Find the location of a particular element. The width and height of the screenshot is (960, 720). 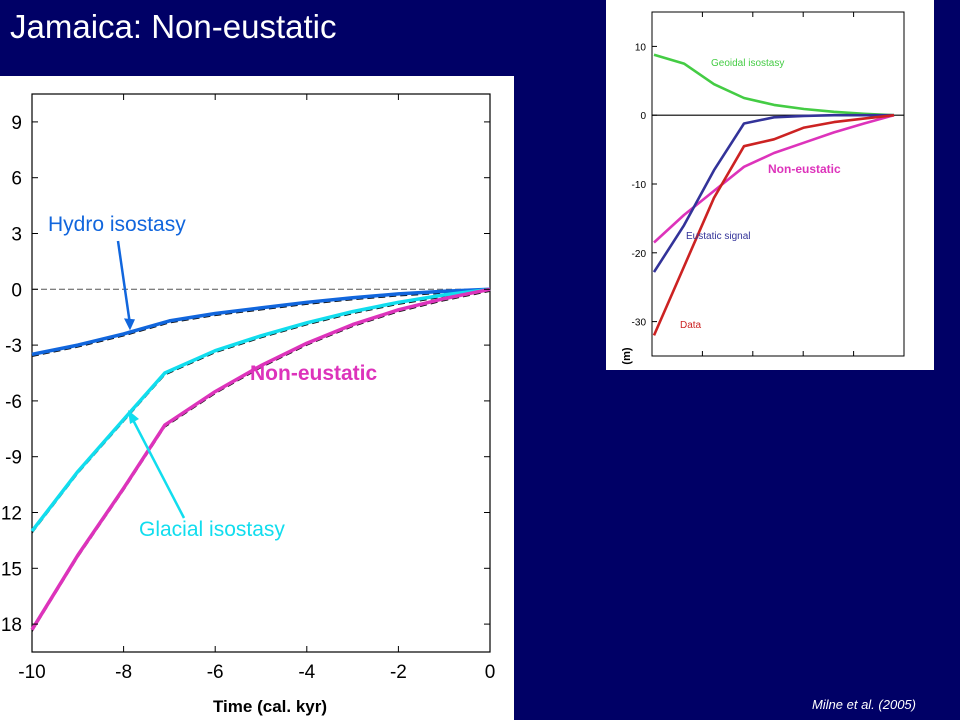

main-y-tick-label: -9 is located at coordinates (13, 458).